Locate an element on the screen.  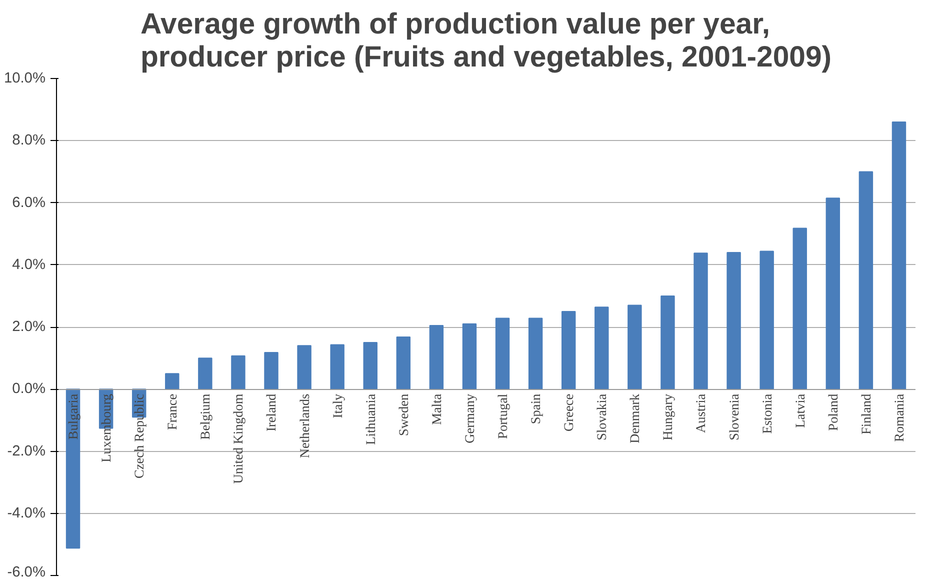
x-tick-label: Latvia is located at coordinates (800, 411).